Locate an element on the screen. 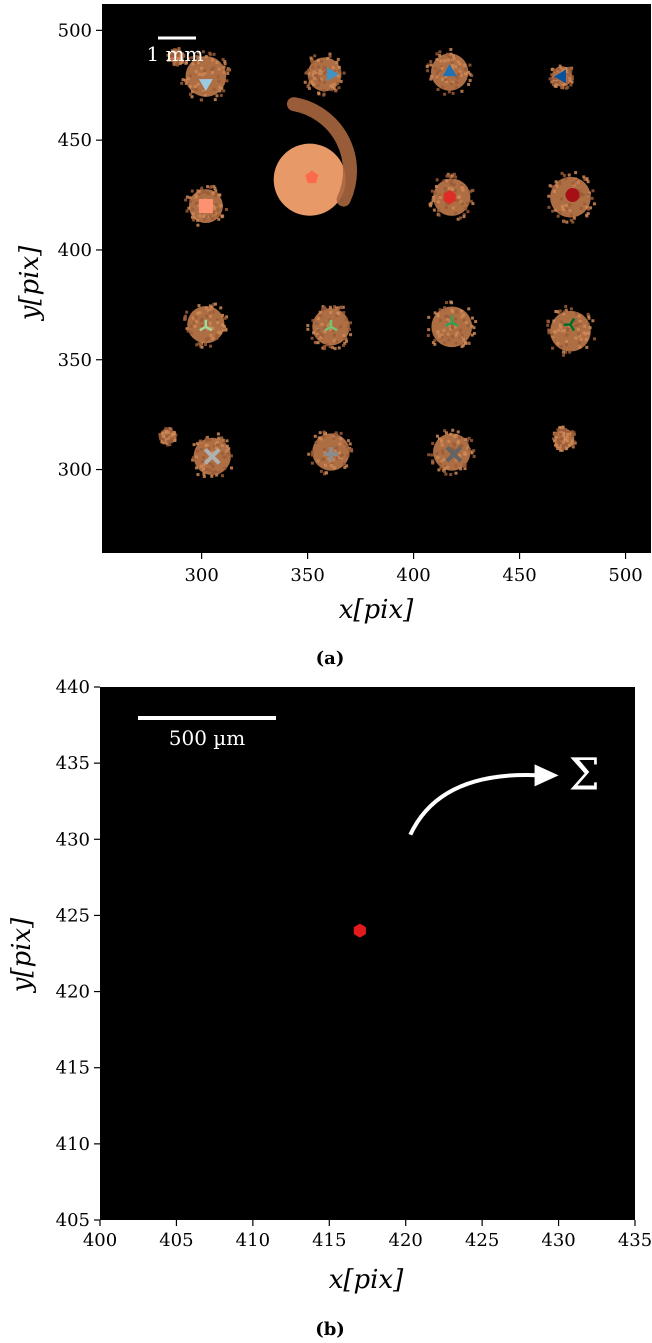 Image resolution: width=652 pixels, height=1343 pixels. a-xtick-label-400: 400 is located at coordinates (413, 575).